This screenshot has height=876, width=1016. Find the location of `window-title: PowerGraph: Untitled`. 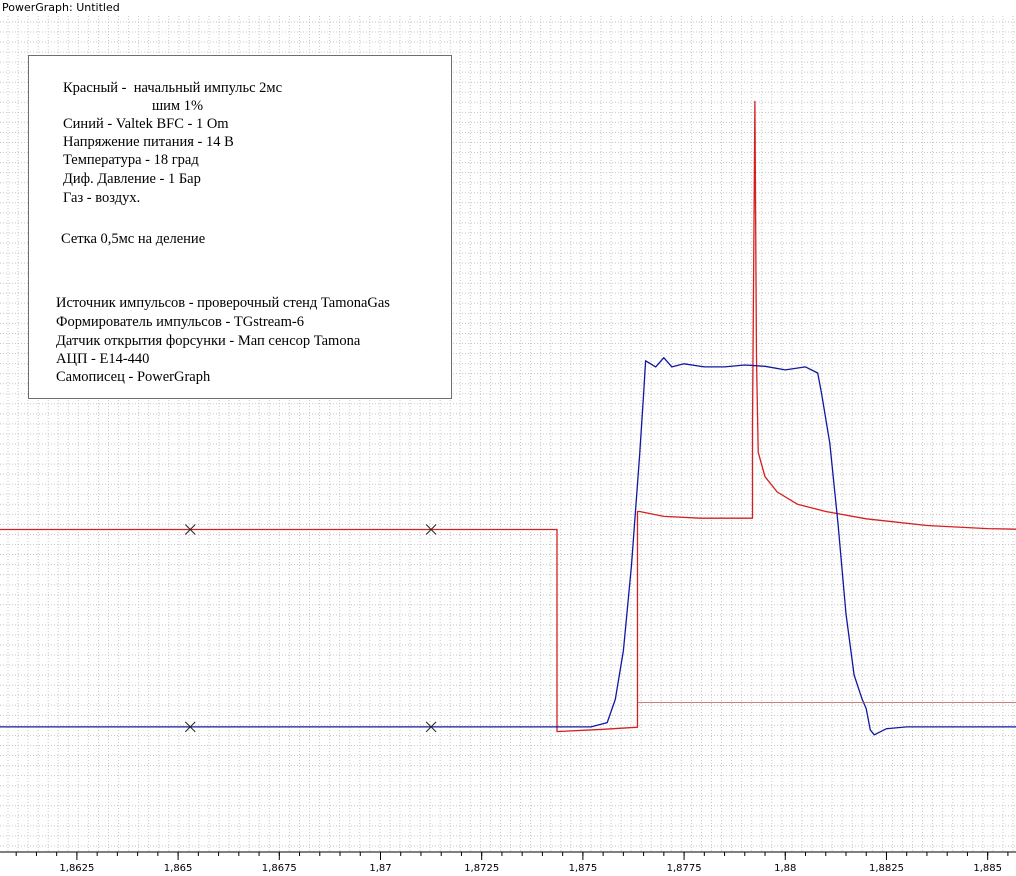

window-title: PowerGraph: Untitled is located at coordinates (508, 8).